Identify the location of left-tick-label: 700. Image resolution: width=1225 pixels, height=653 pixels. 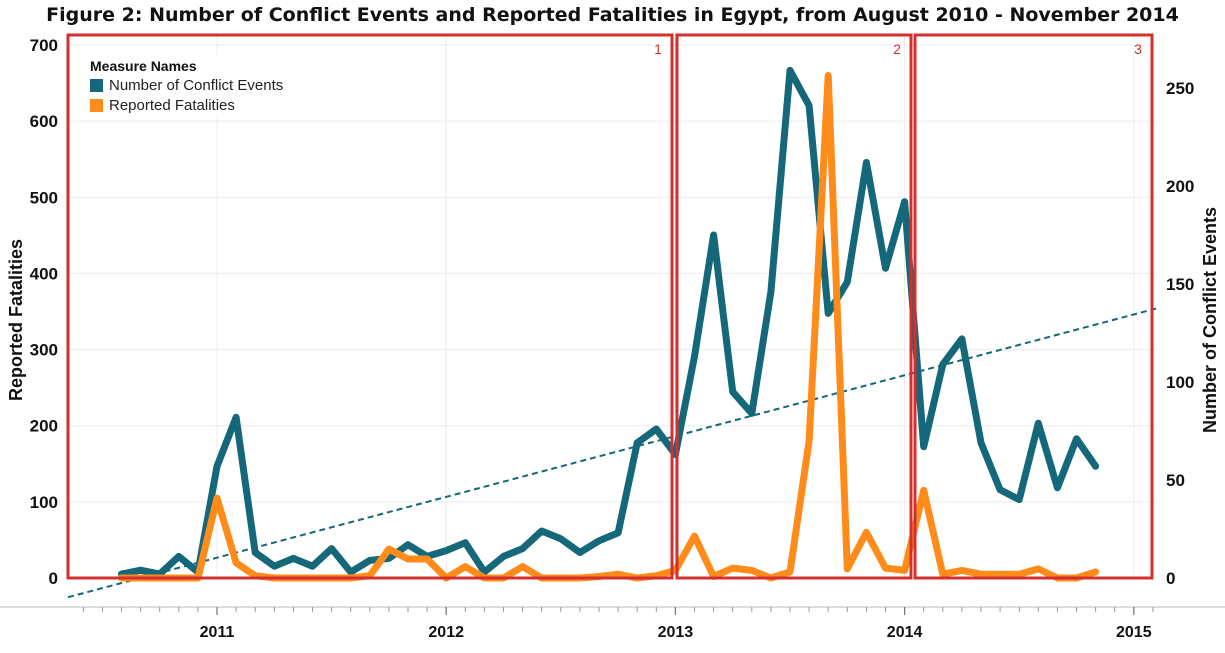
(44, 45).